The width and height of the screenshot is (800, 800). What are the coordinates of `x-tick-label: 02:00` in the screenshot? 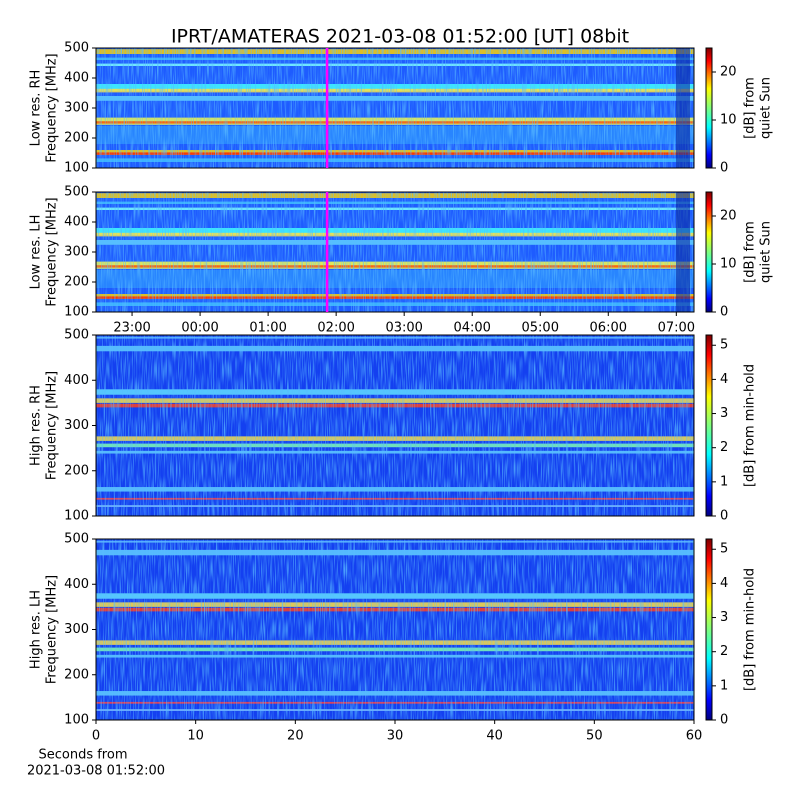 It's located at (335, 328).